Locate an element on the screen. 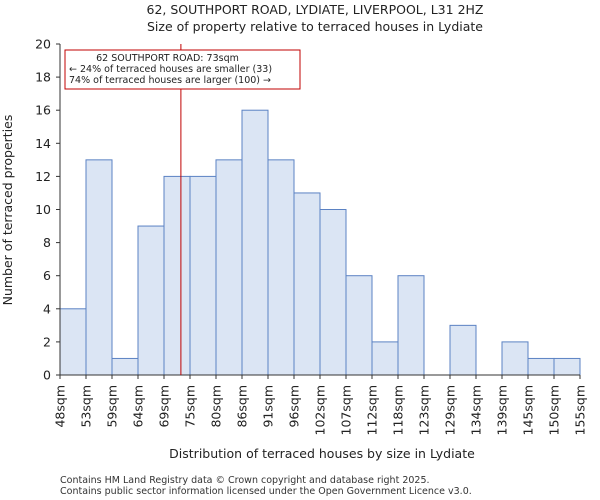  y-tick-label: 8 is located at coordinates (47, 242).